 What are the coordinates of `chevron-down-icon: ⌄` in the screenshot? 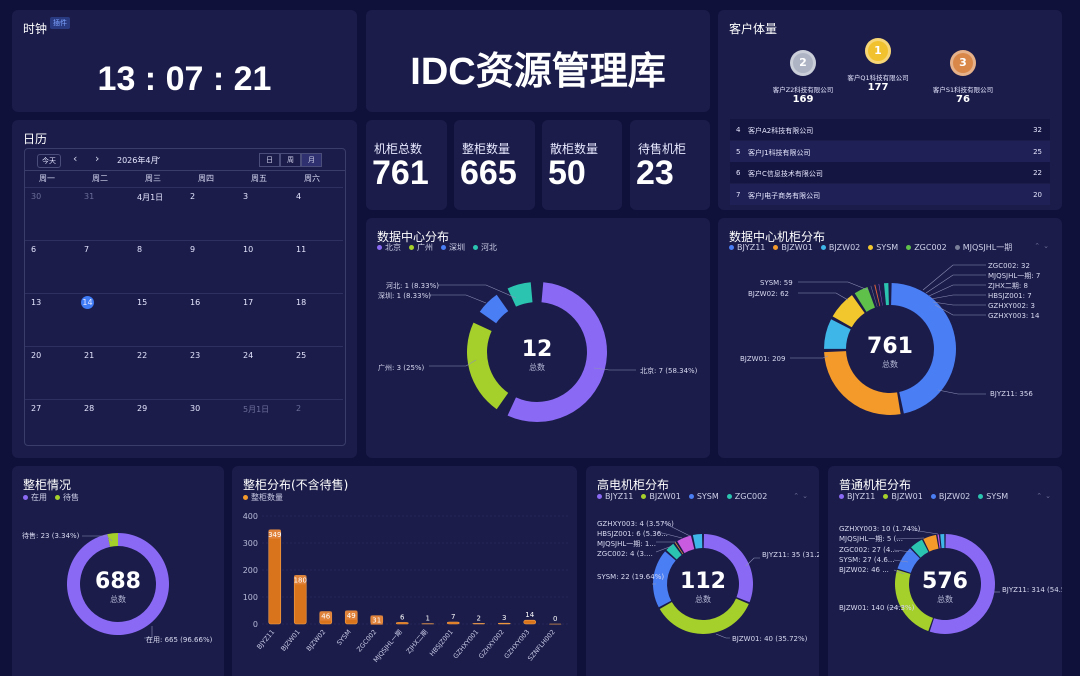 It's located at (158, 156).